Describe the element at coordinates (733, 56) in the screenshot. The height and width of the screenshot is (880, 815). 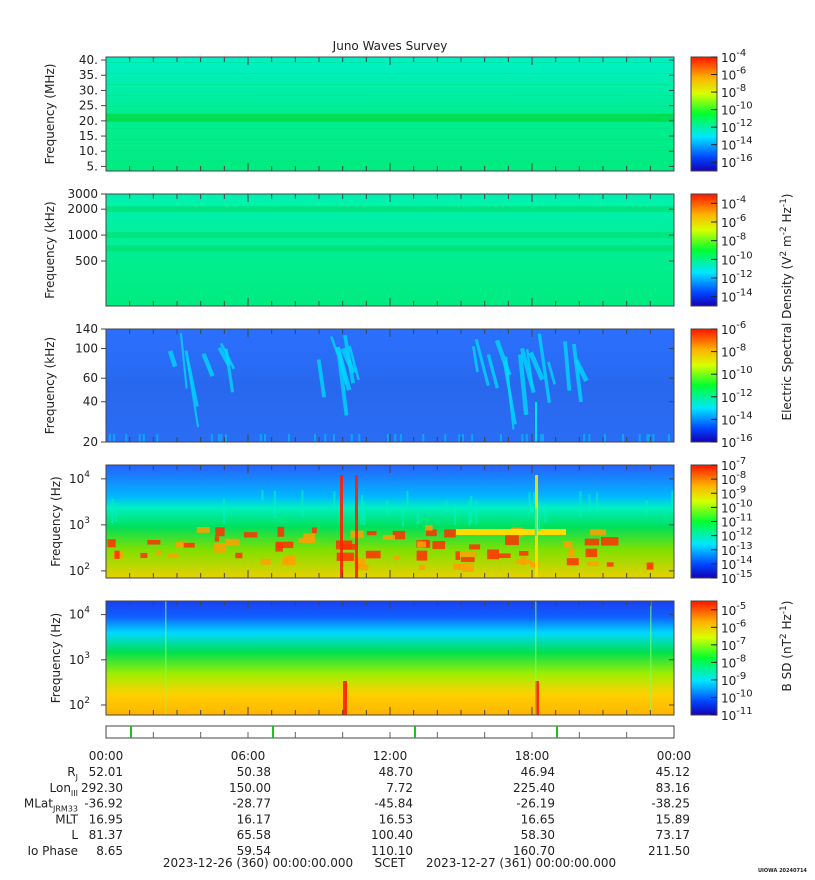
I see `colorbar-tick-label: 10⁻⁴` at that location.